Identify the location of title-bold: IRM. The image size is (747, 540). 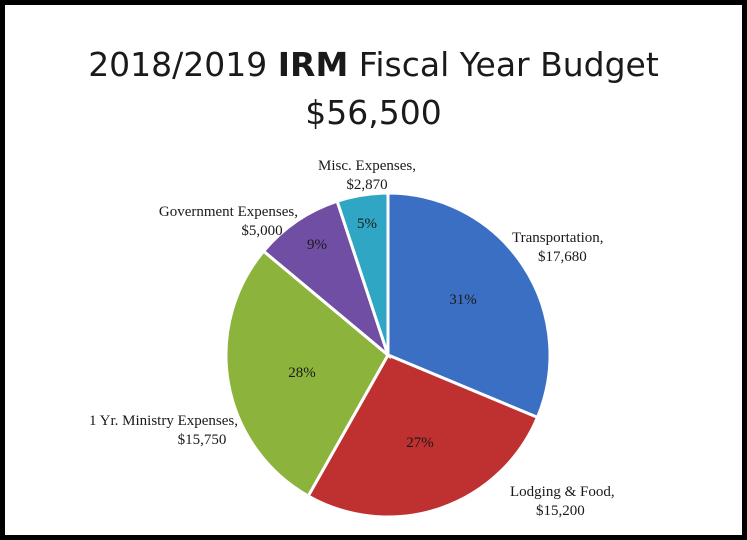
(313, 64).